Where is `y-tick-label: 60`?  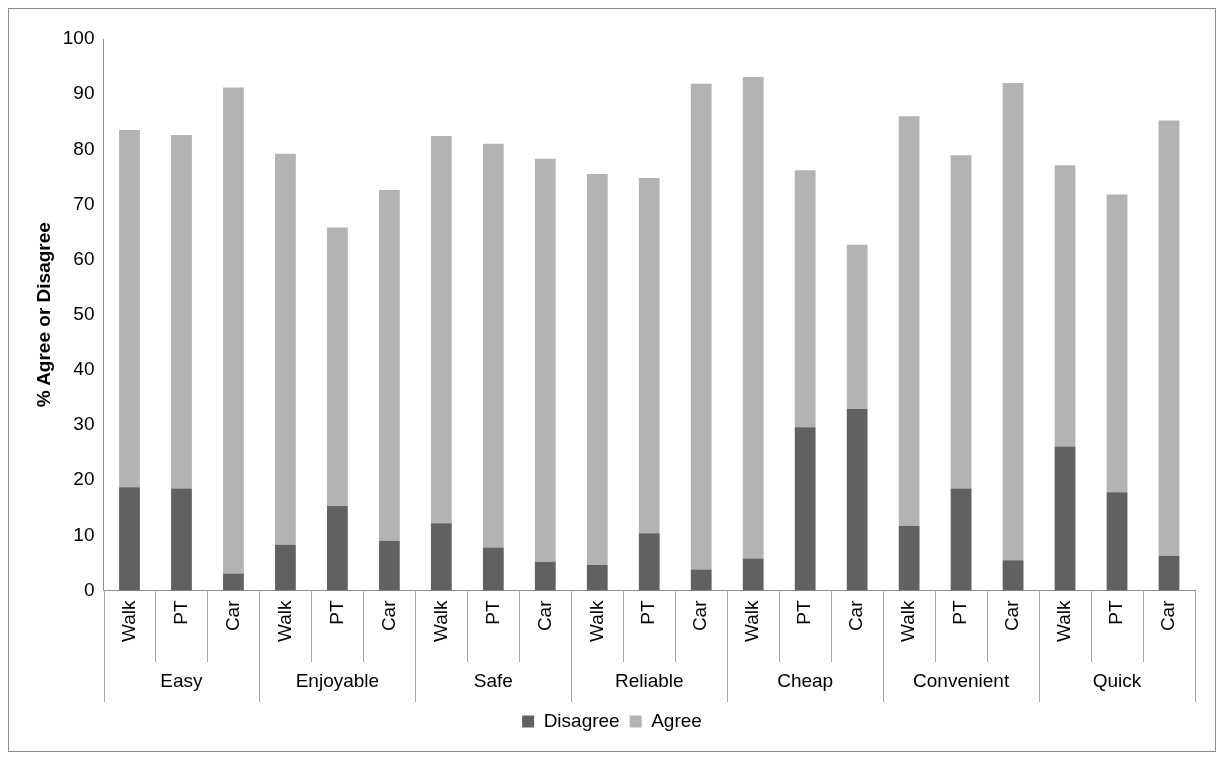
y-tick-label: 60 is located at coordinates (84, 258).